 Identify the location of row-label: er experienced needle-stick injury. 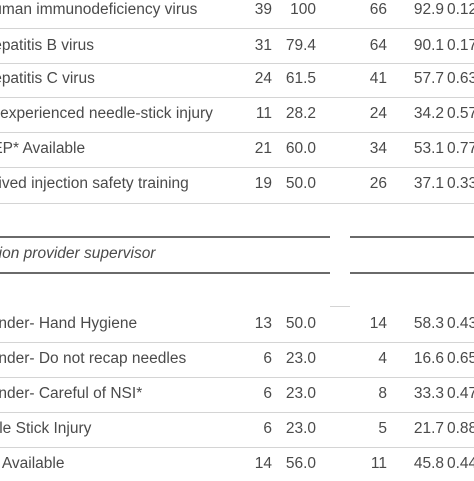
(106, 113).